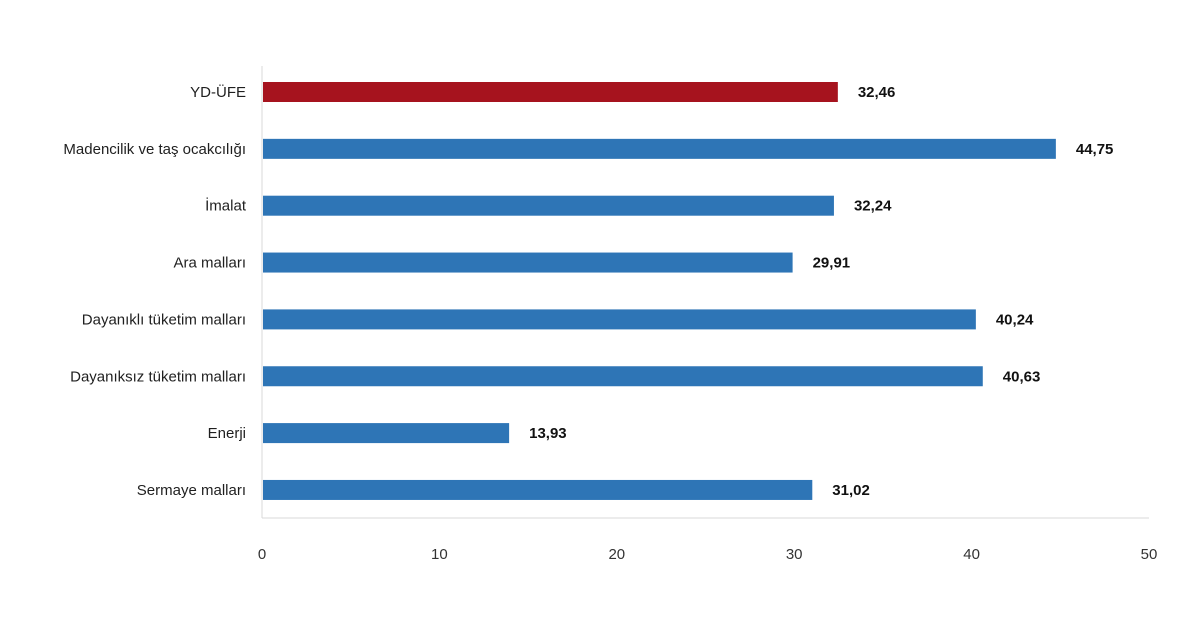  I want to click on value-label-2: 32,24, so click(873, 206).